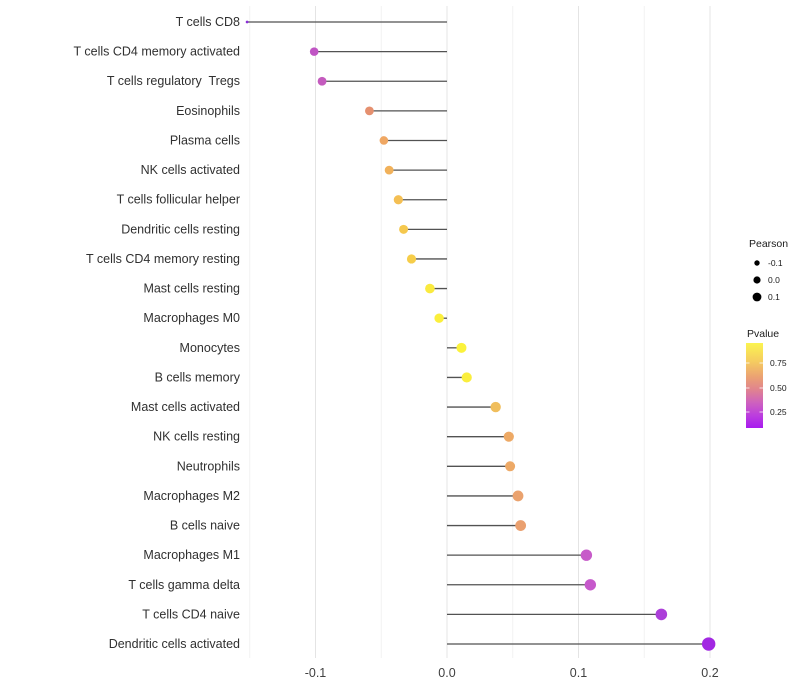 Image resolution: width=800 pixels, height=700 pixels. What do you see at coordinates (184, 585) in the screenshot?
I see `y-axis-label: T cells gamma delta` at bounding box center [184, 585].